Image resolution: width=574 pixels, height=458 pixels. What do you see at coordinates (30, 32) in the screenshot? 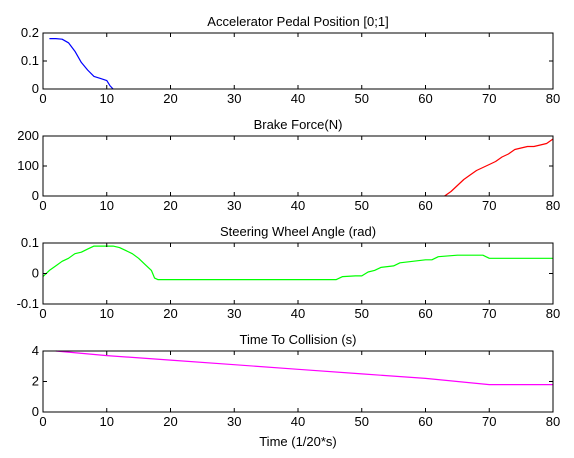
I see `y-tick-label: 0.2` at bounding box center [30, 32].